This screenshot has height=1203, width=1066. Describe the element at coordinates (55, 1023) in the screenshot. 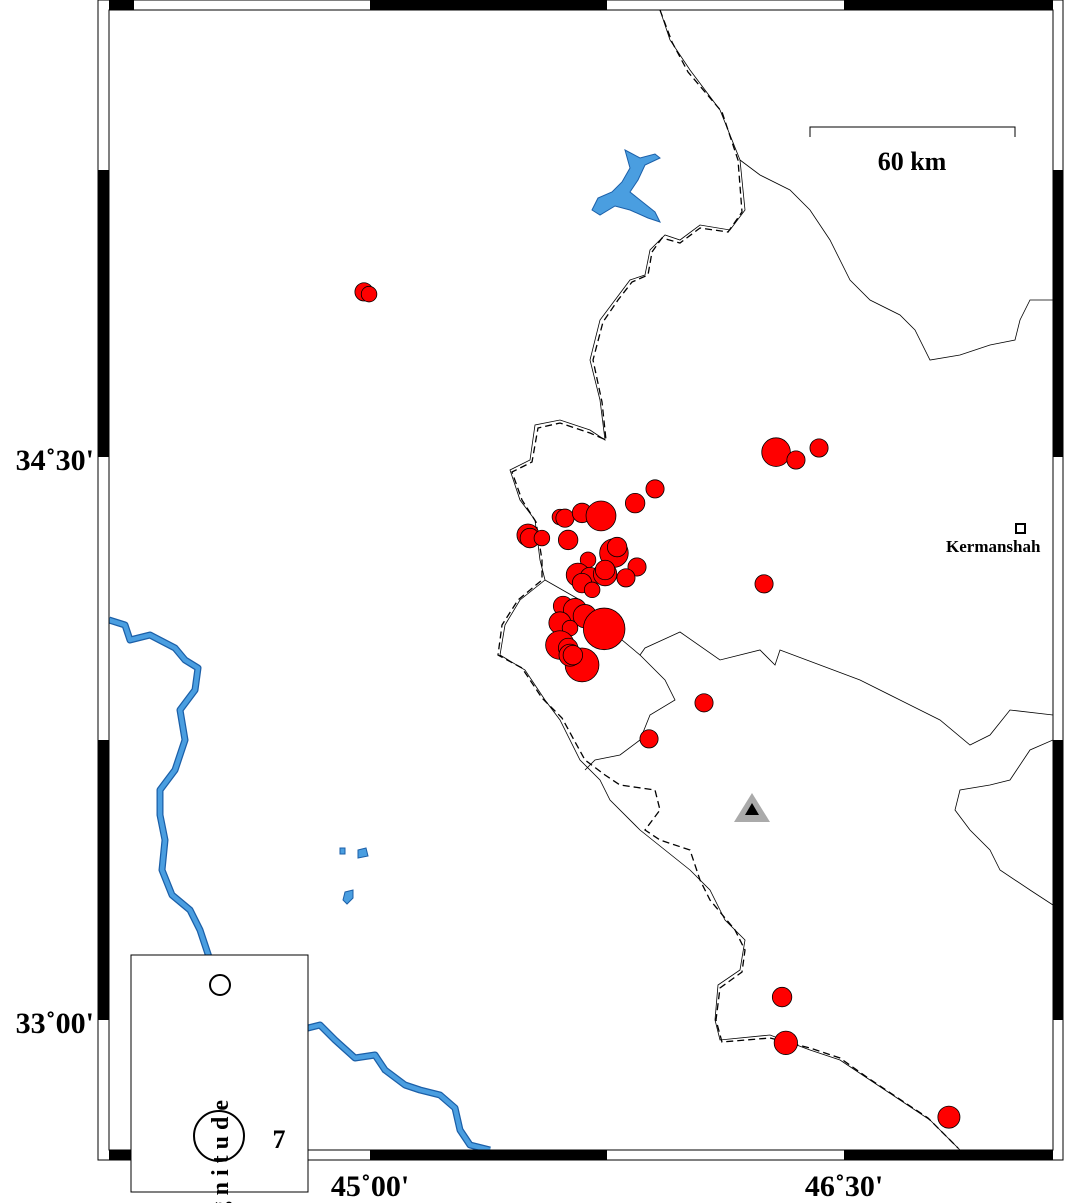

I see `y-tick-label: 33˚00'` at that location.